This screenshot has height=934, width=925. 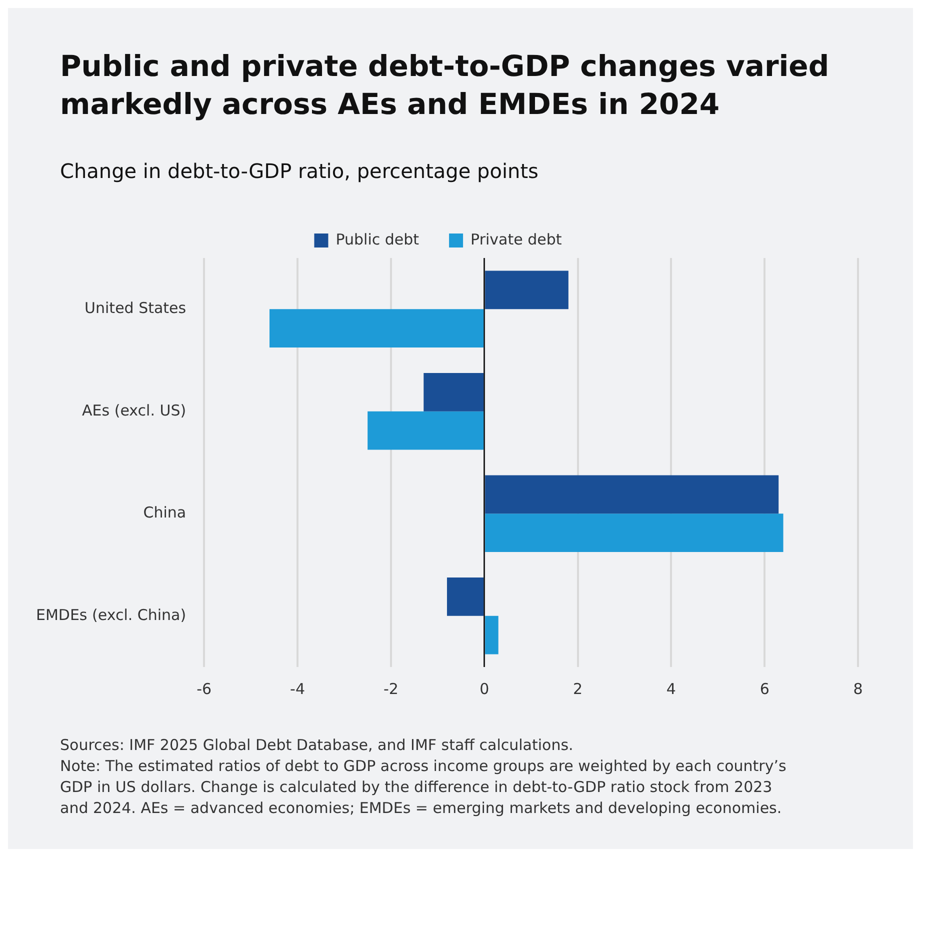 What do you see at coordinates (444, 85) in the screenshot?
I see `chart-title: Public and private debt-to-GDP changes varied markedly across AEs and EMDEs in 2024` at bounding box center [444, 85].